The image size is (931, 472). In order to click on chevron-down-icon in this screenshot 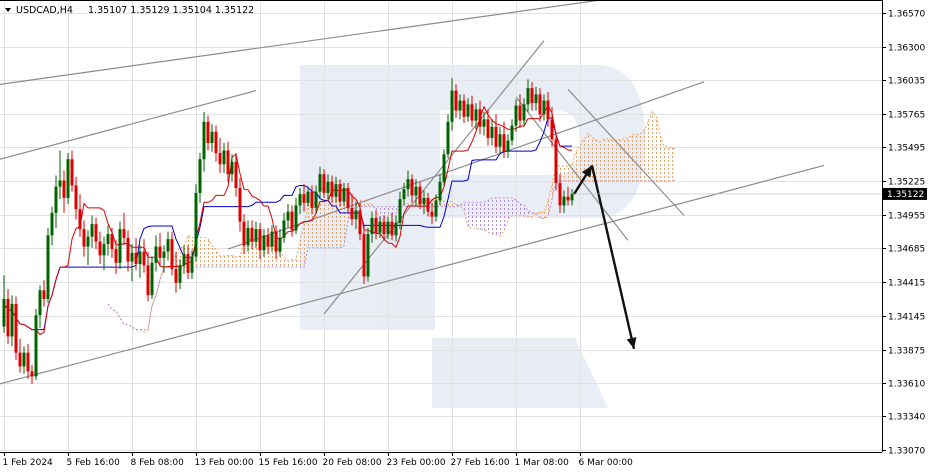, I will do `click(8, 10)`.